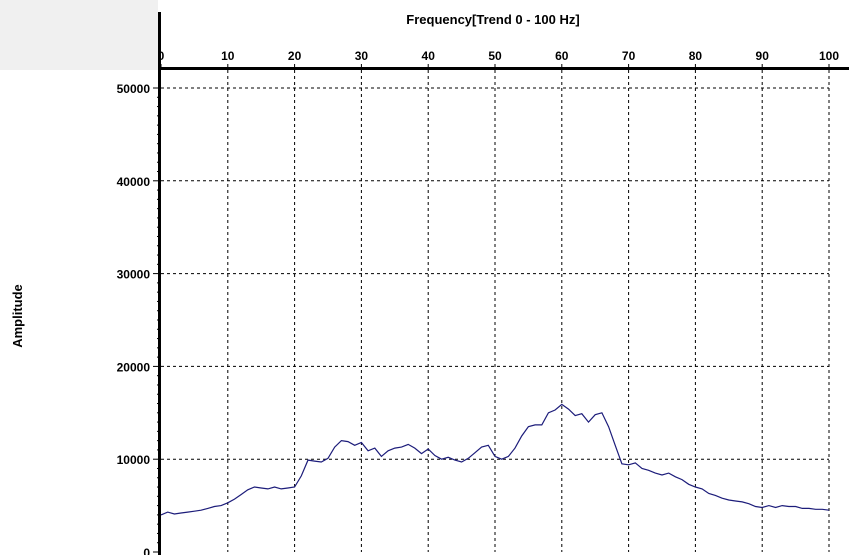 The image size is (849, 555). I want to click on y-tick-labels: 0 10000 20000 30000 40000 50000, so click(134, 318).